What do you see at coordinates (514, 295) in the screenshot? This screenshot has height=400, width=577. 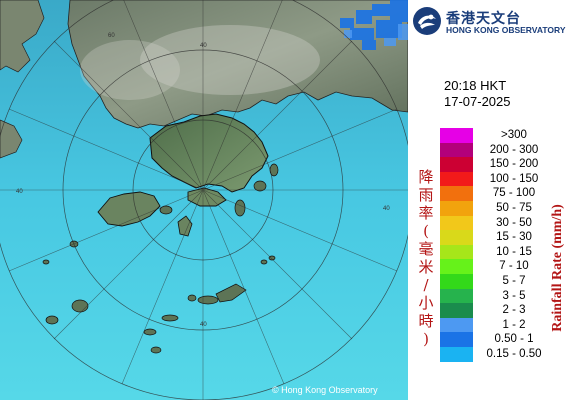 I see `legend-label: 3 - 5` at bounding box center [514, 295].